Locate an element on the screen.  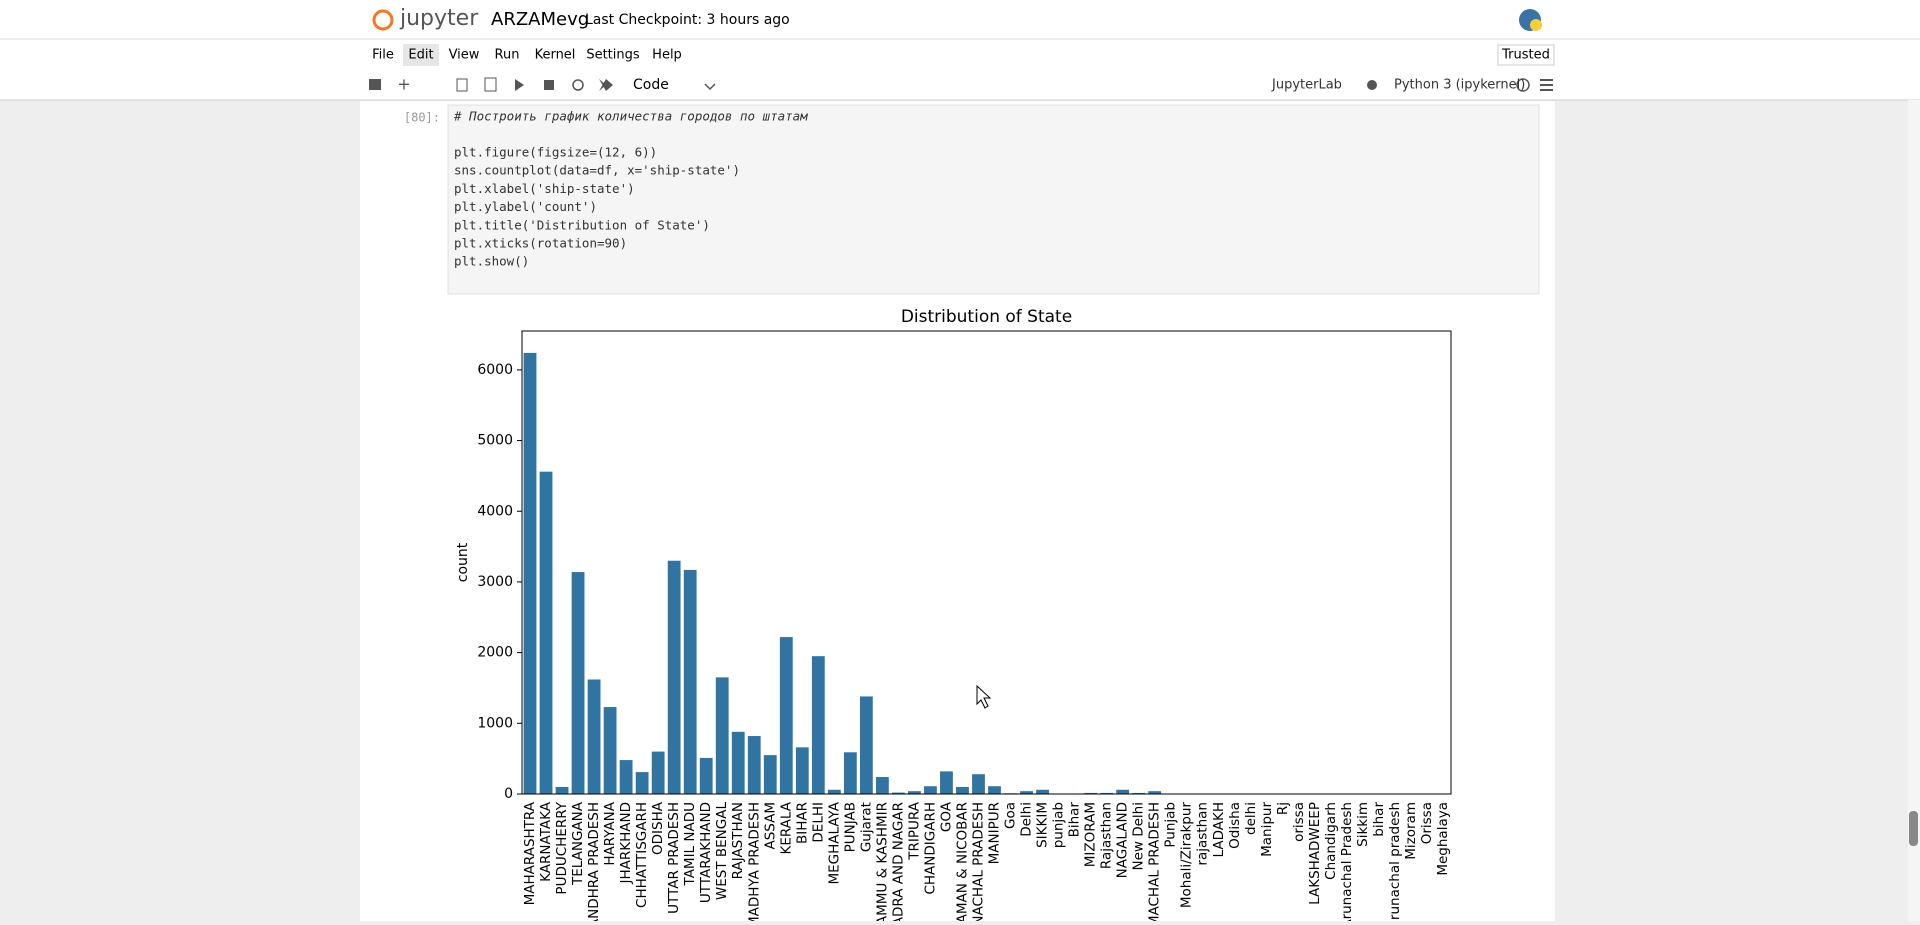
x-tick-label: TRIPURA is located at coordinates (914, 830).